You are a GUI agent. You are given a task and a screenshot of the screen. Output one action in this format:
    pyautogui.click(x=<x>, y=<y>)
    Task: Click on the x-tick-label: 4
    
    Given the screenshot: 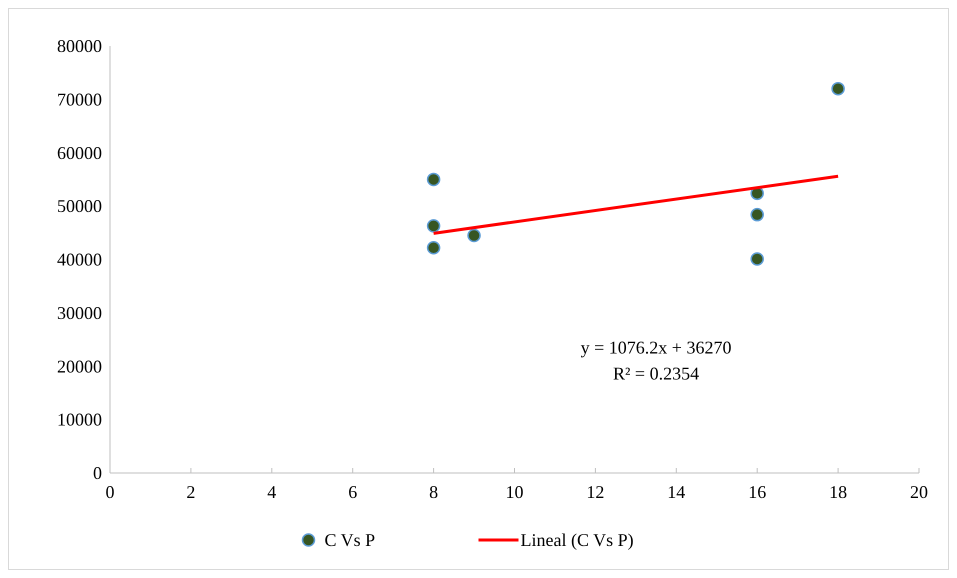 What is the action you would take?
    pyautogui.click(x=271, y=492)
    